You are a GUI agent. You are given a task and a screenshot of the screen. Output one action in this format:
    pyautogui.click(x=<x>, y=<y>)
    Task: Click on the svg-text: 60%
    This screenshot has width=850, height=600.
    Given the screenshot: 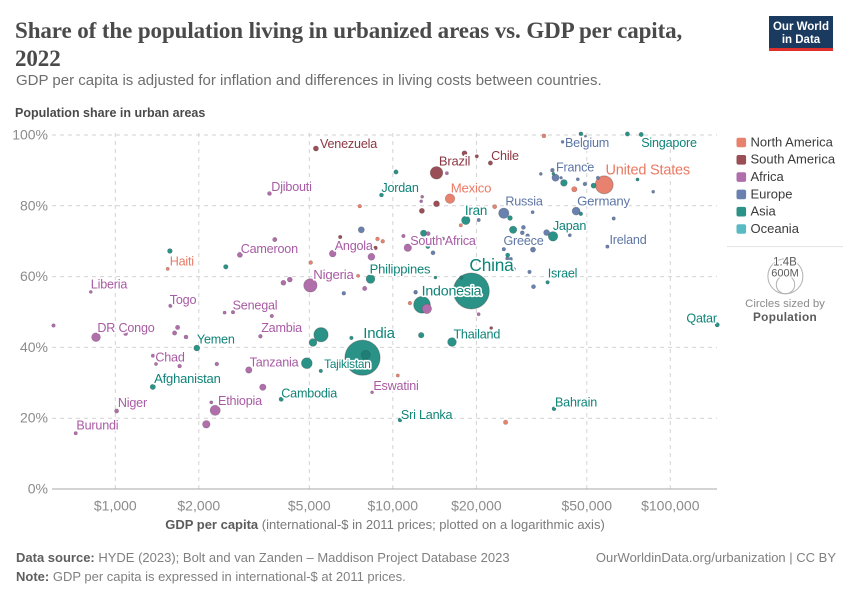 What is the action you would take?
    pyautogui.click(x=34, y=276)
    